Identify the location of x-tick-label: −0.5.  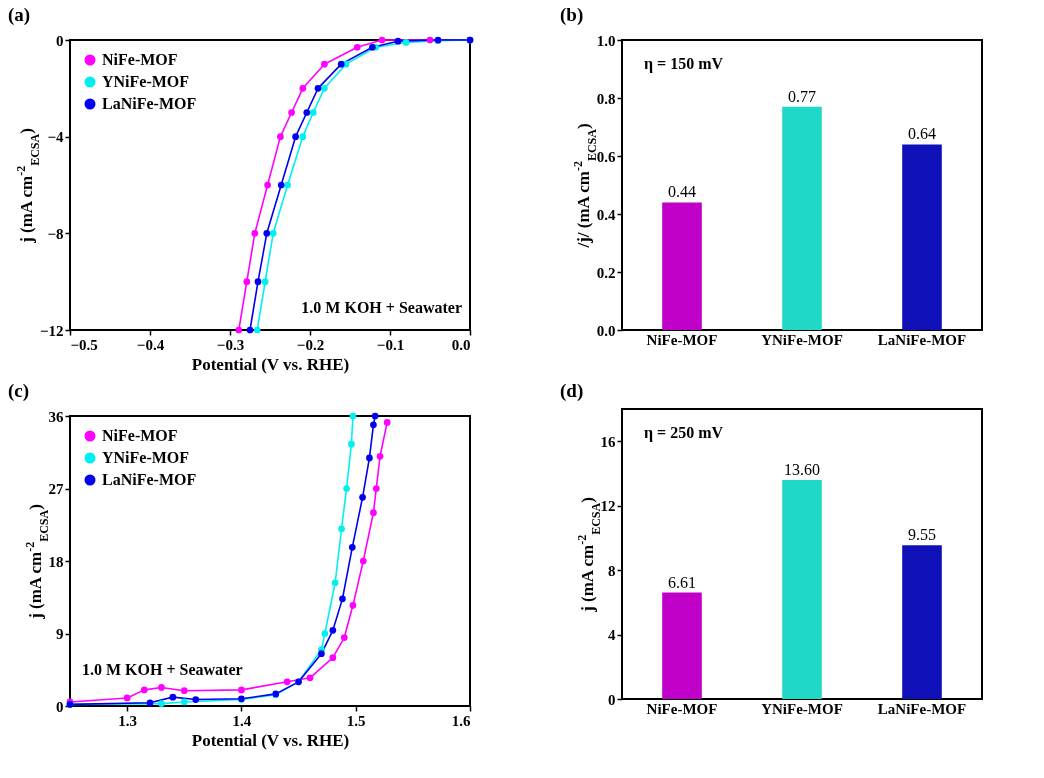
(84, 344).